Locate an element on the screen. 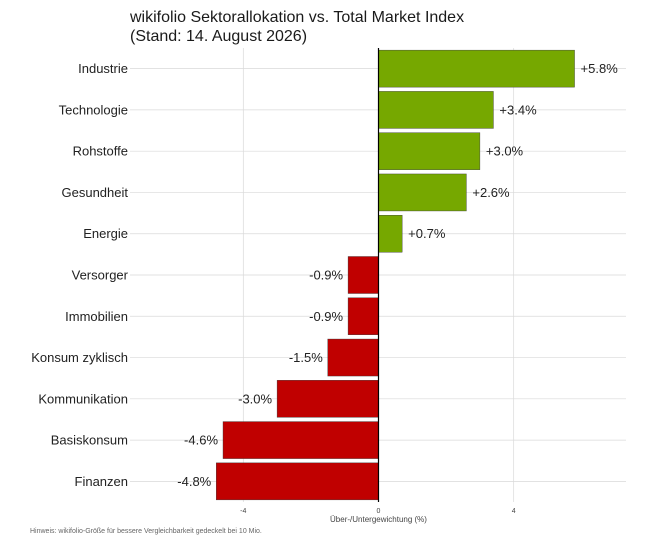 The image size is (656, 547). category-label: Basiskonsum is located at coordinates (89, 440).